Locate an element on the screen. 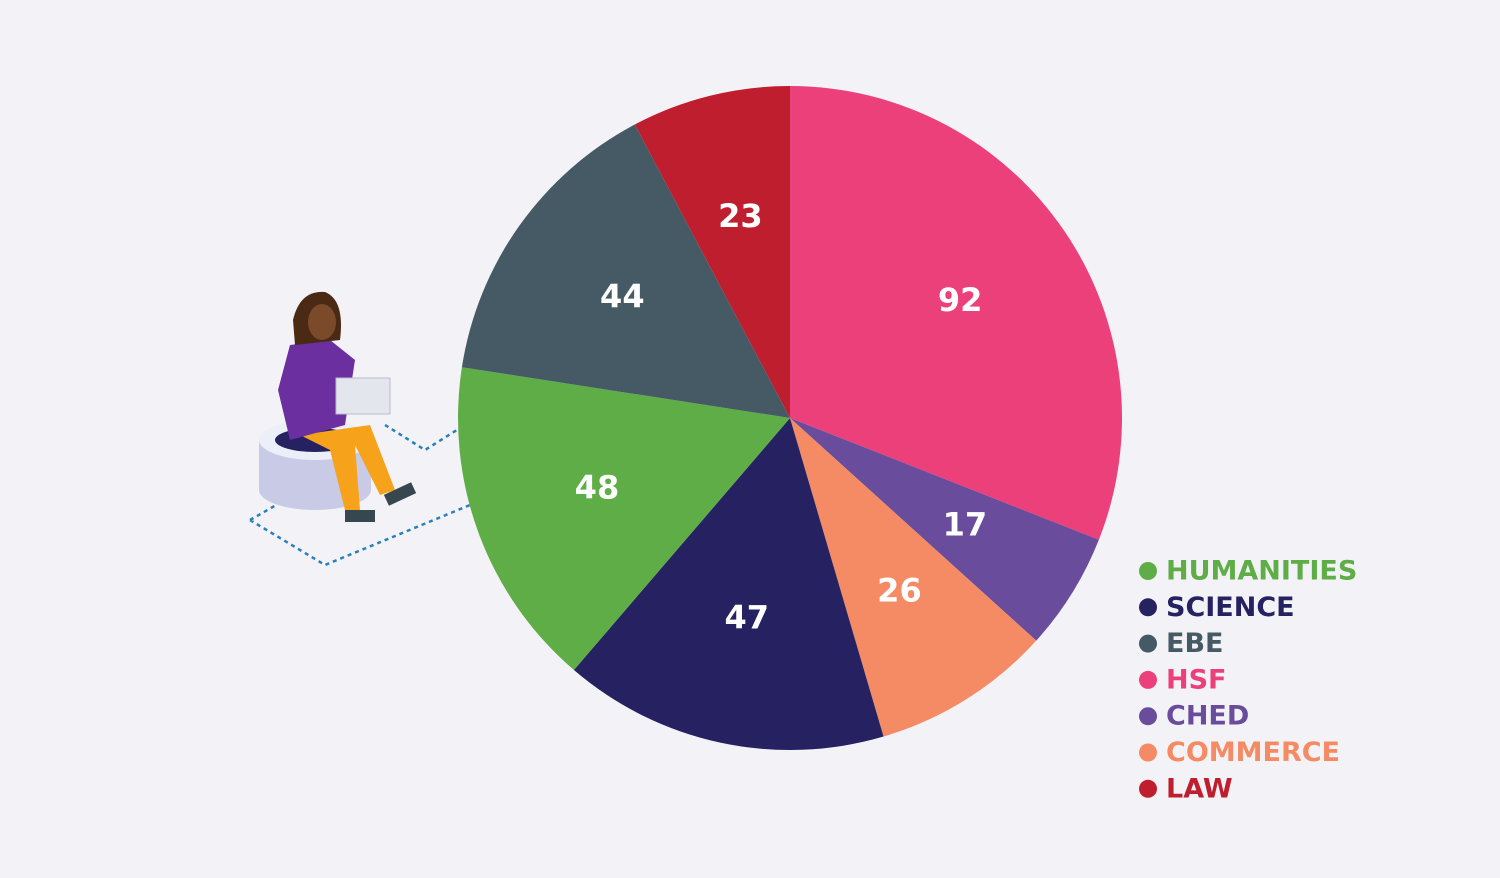  laptop is located at coordinates (363, 396).